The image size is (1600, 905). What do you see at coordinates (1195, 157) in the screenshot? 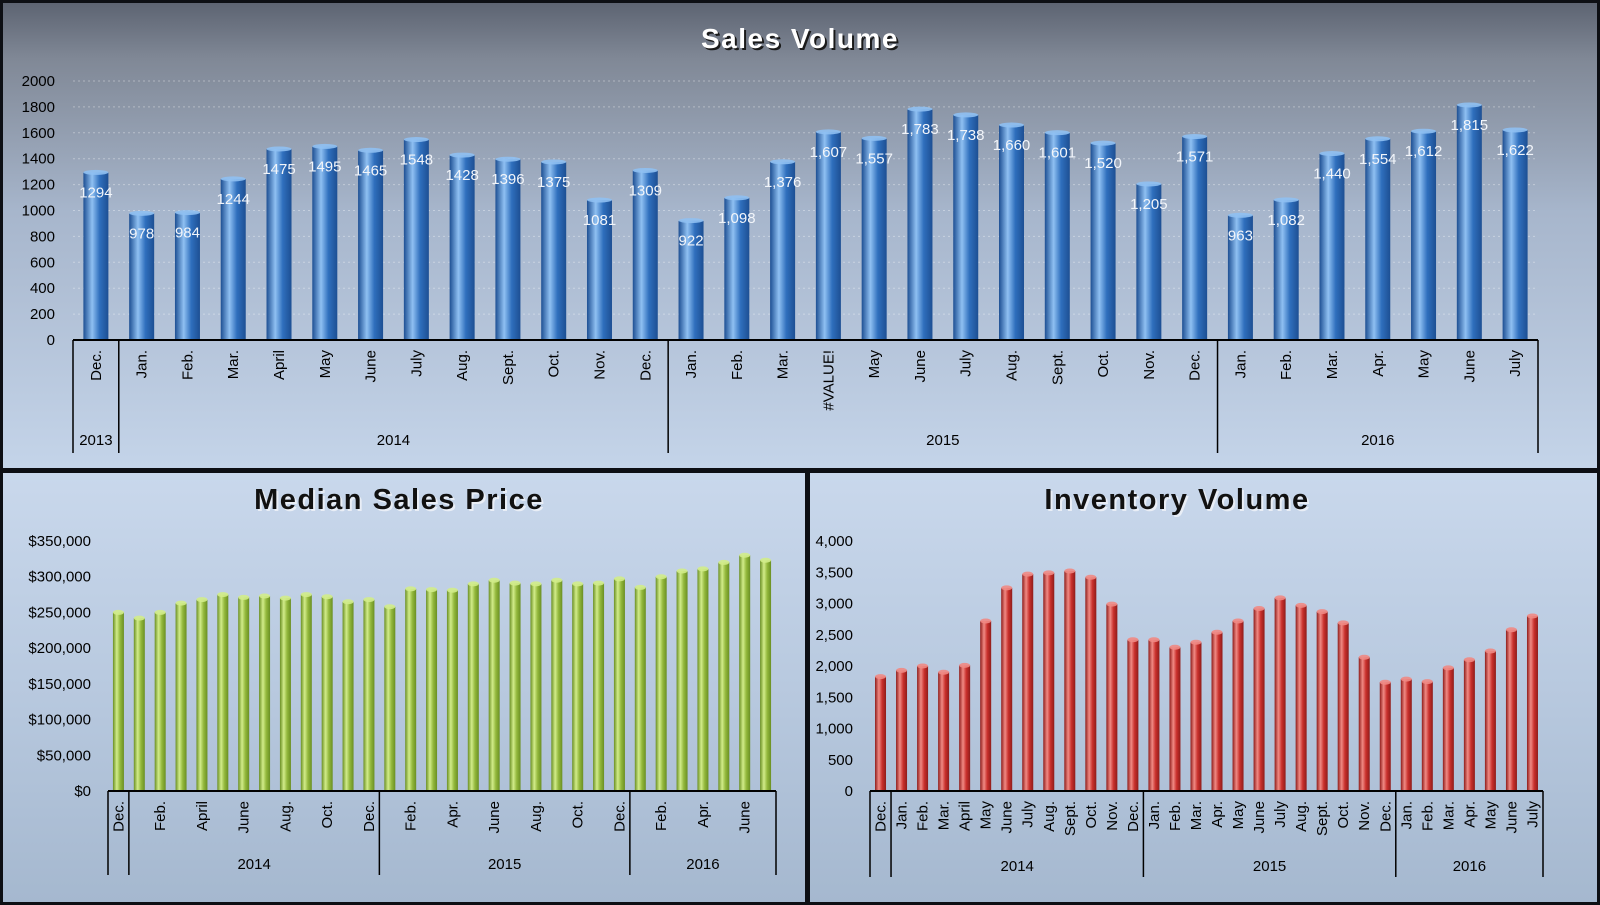
I see `data-label: 1,571` at bounding box center [1195, 157].